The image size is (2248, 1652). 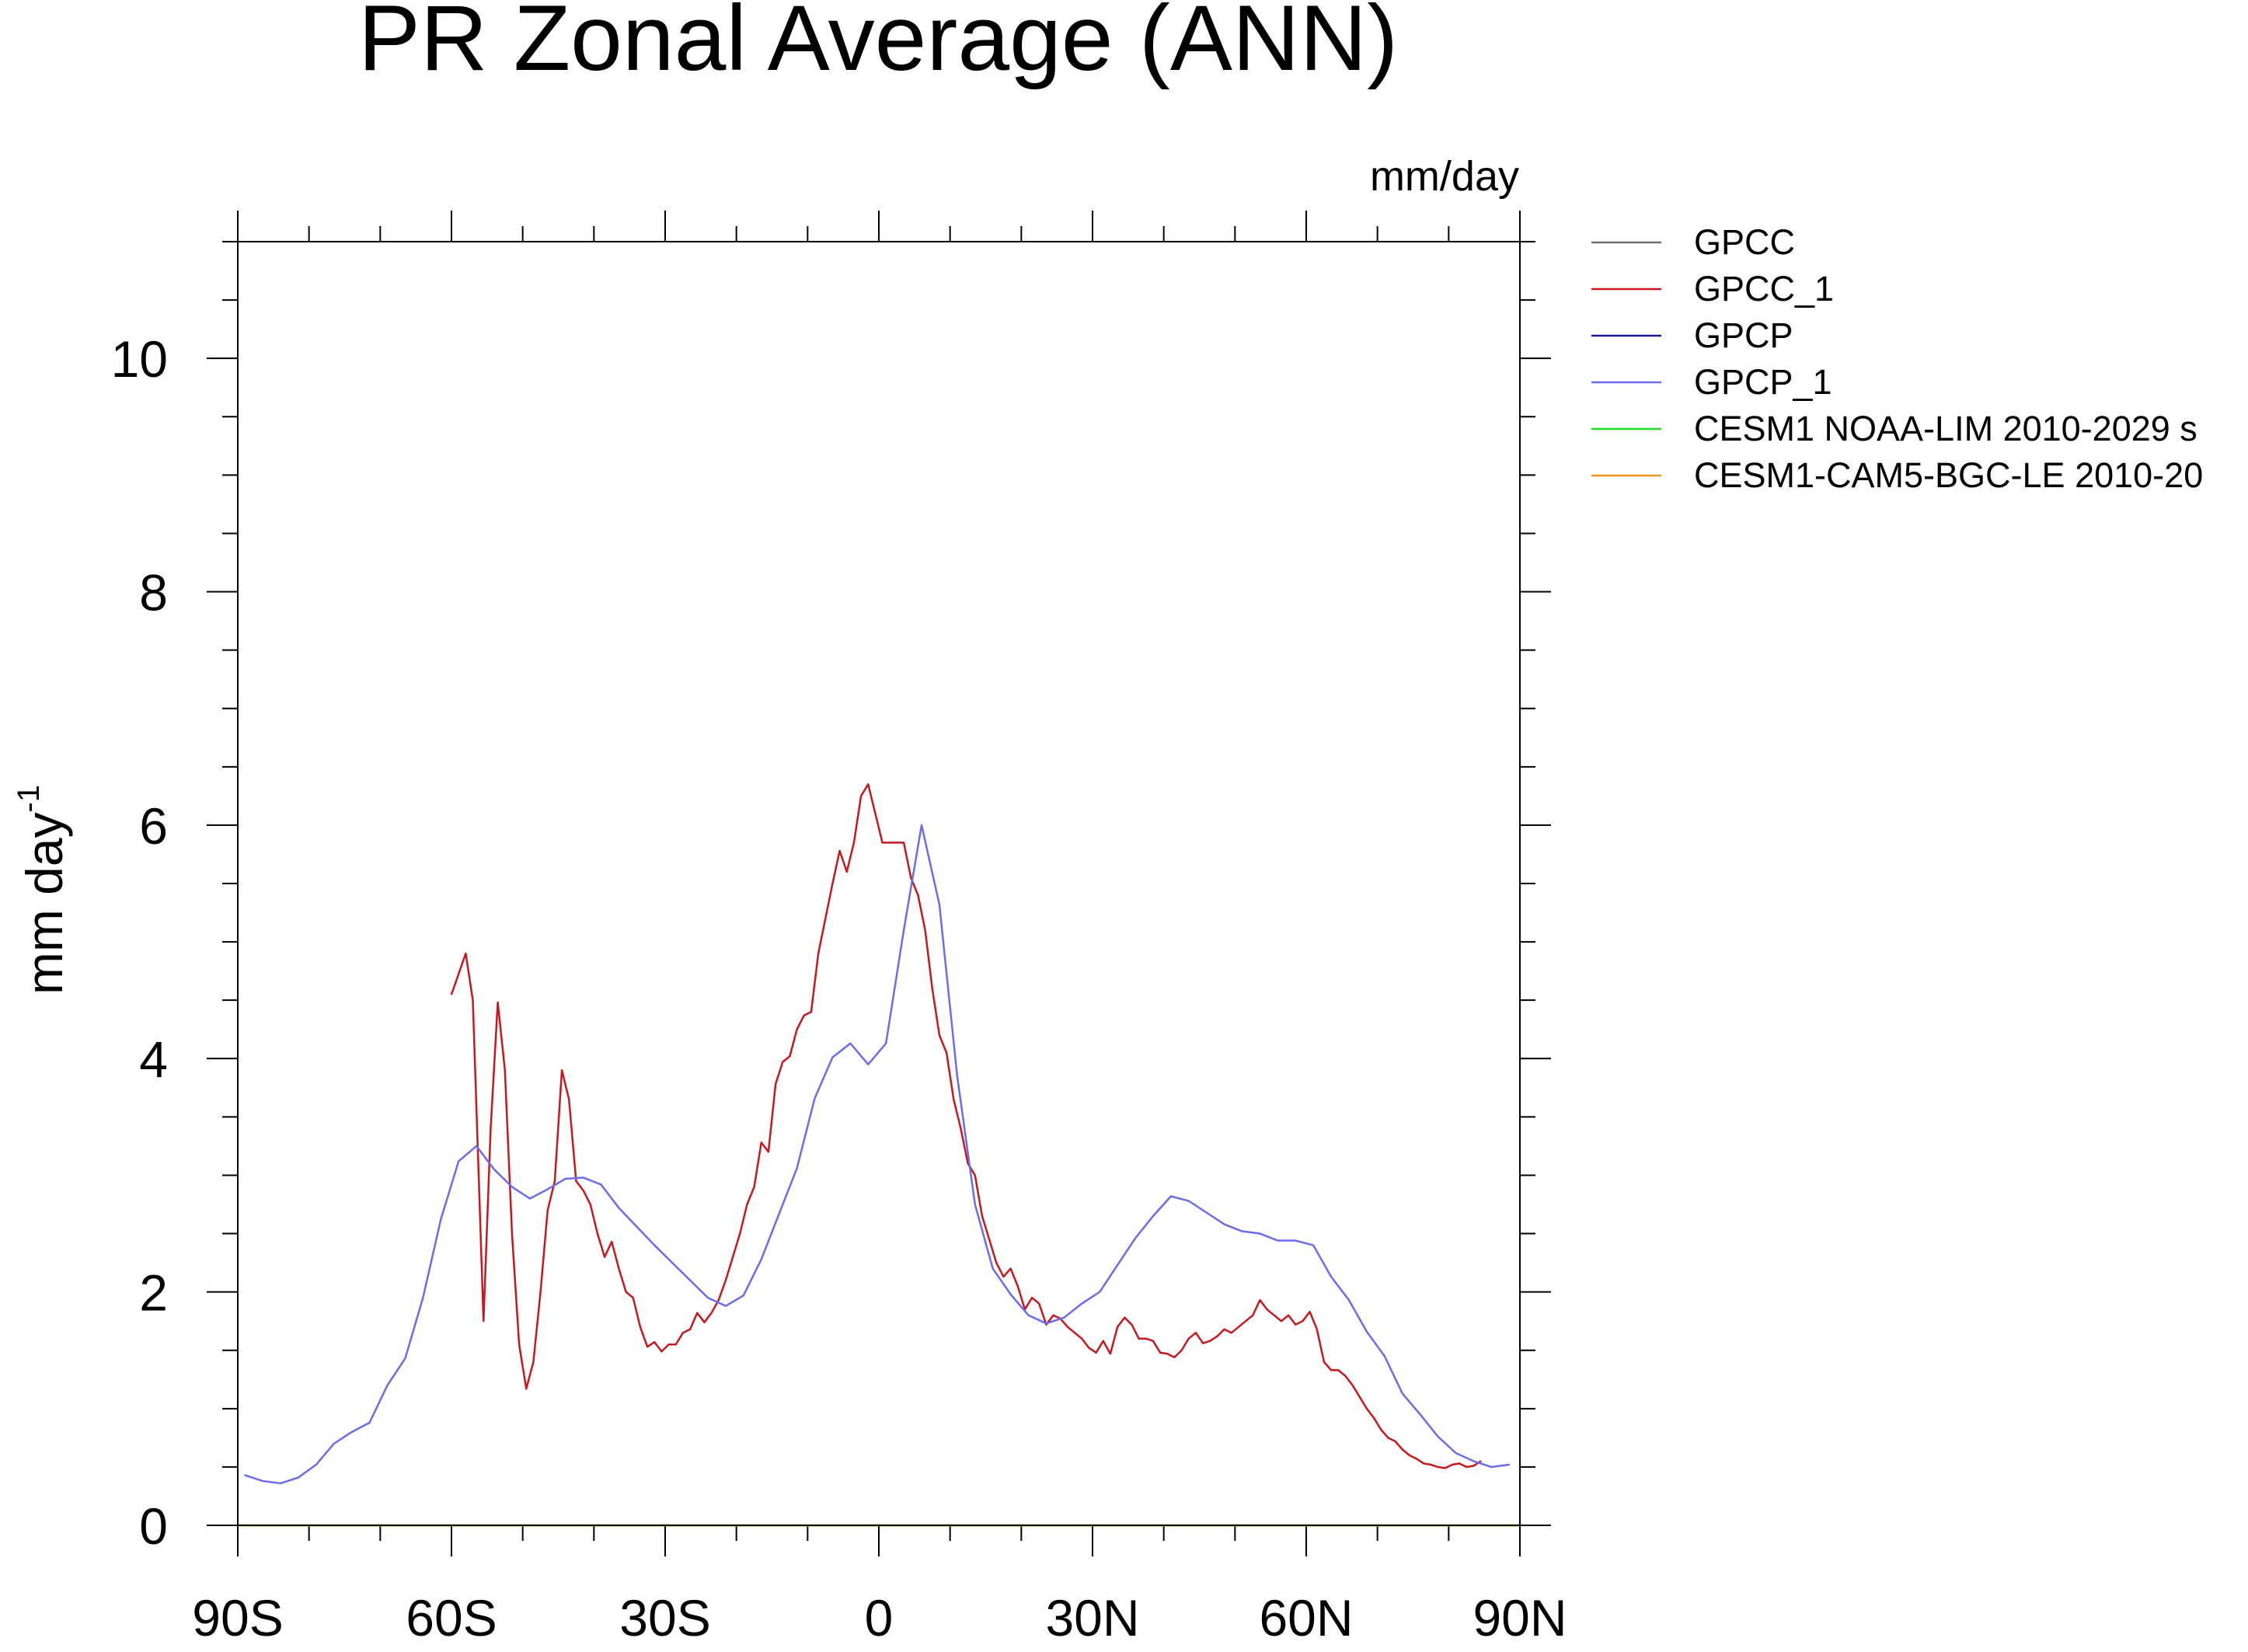 What do you see at coordinates (664, 1618) in the screenshot?
I see `x-tick-label: 30S` at bounding box center [664, 1618].